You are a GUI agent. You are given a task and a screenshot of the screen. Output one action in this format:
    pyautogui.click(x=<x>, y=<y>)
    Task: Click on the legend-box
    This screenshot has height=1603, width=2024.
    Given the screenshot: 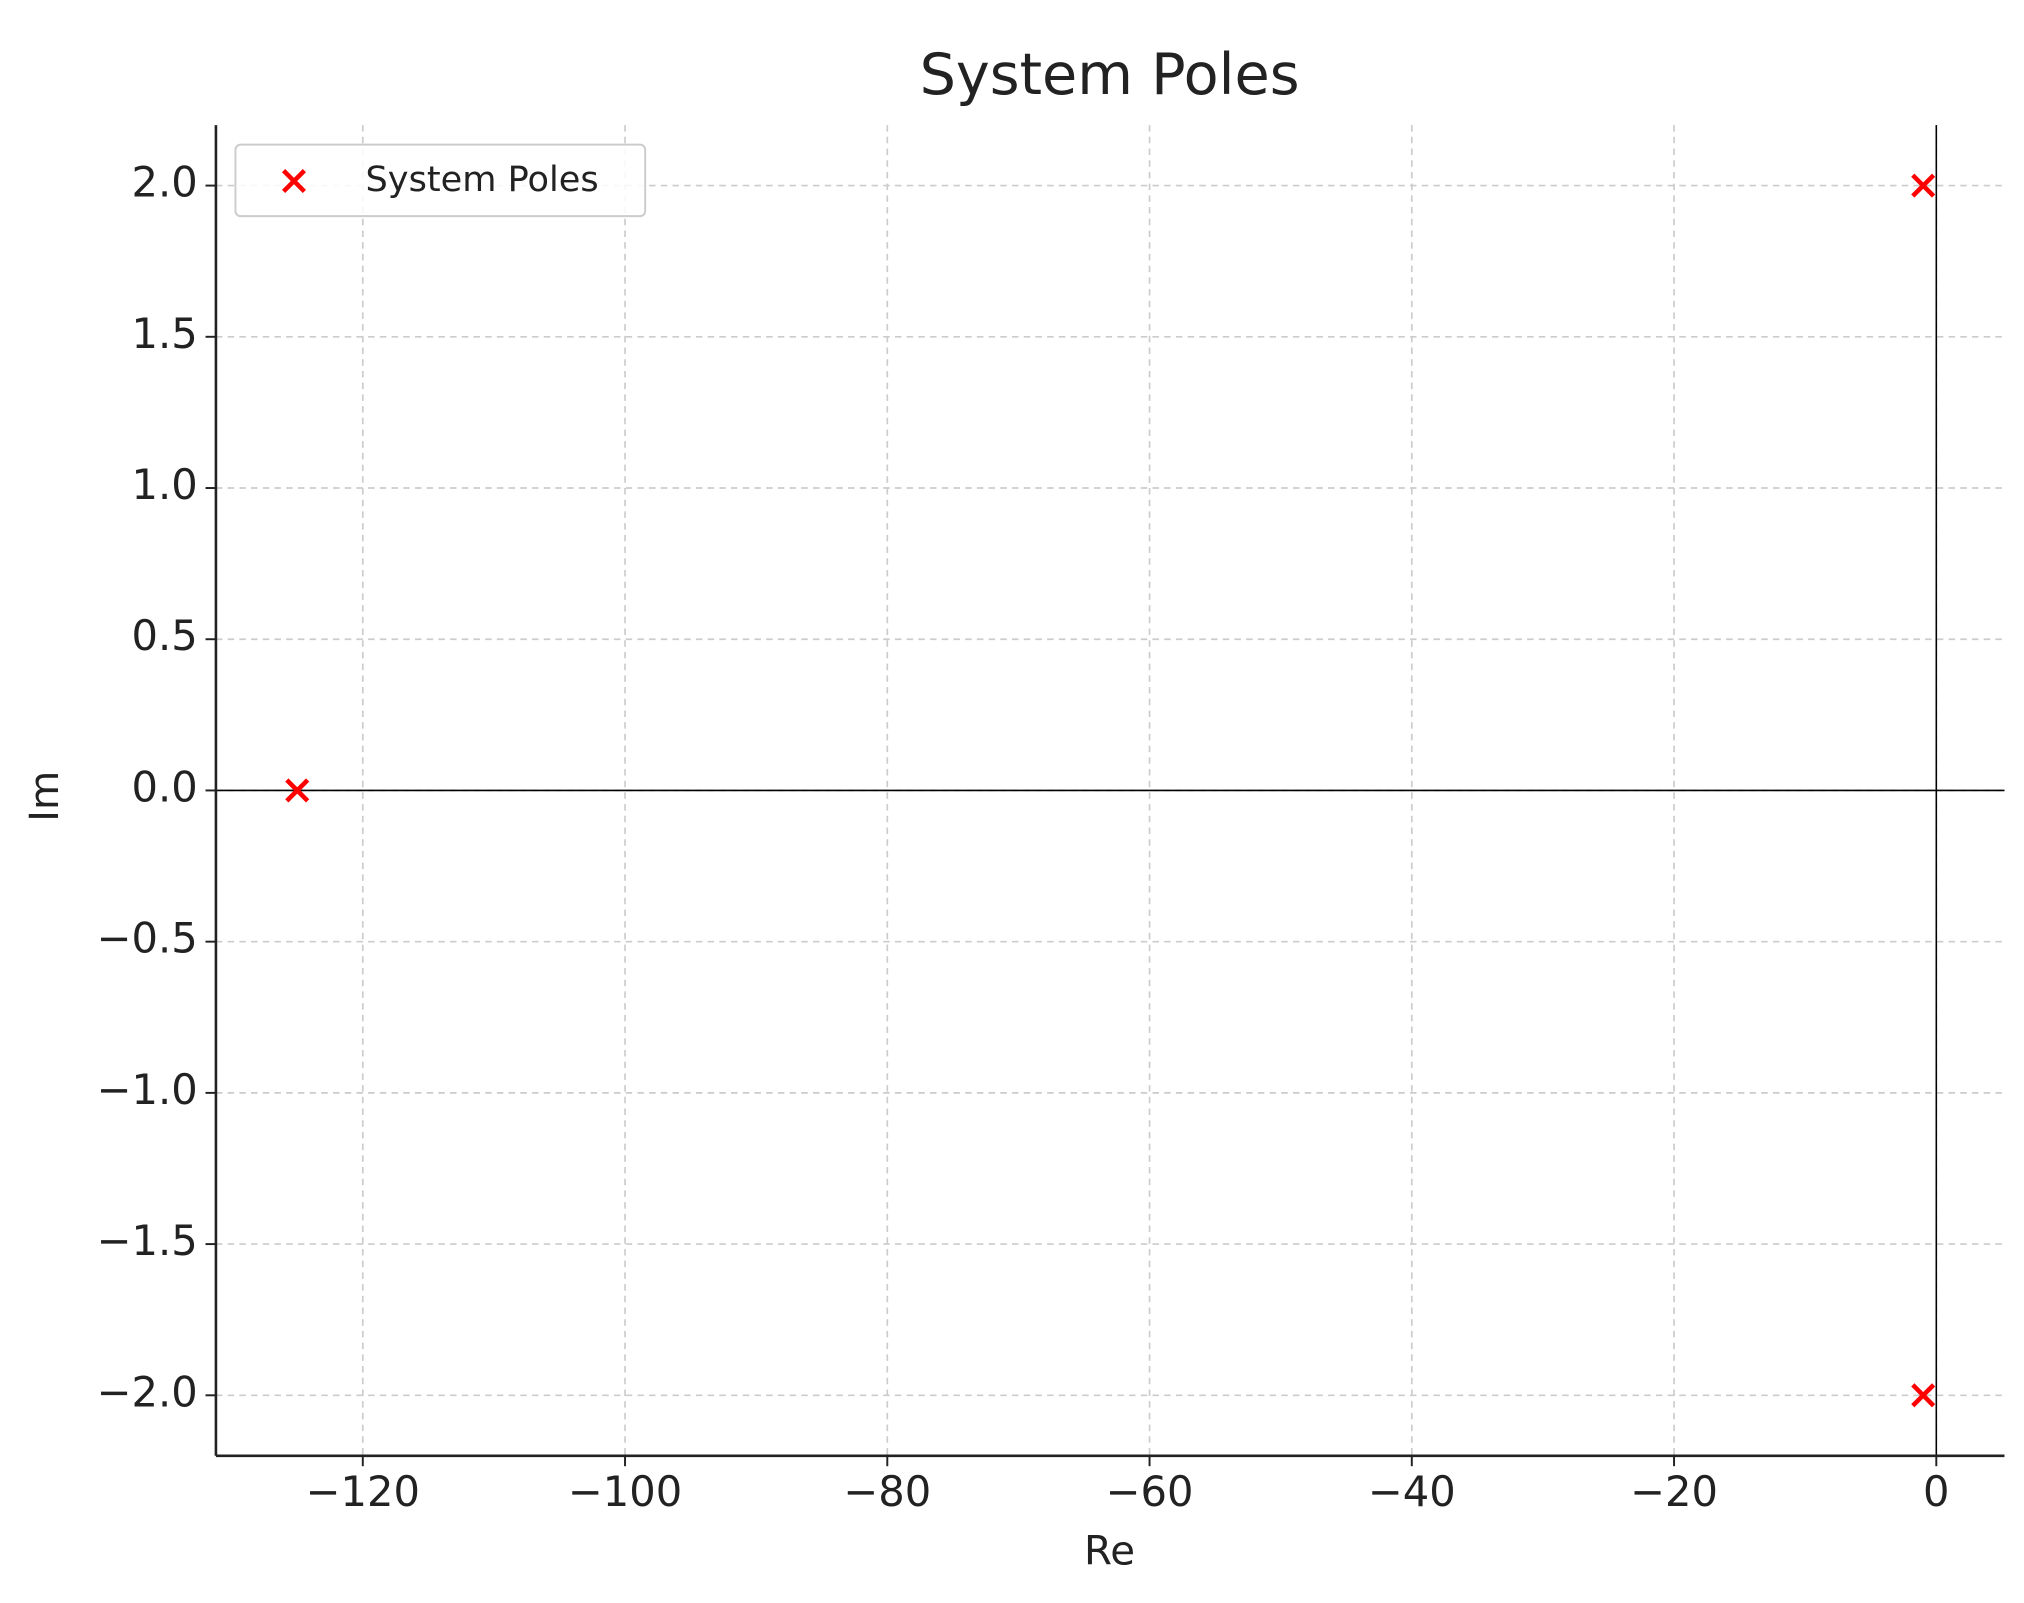 What is the action you would take?
    pyautogui.click(x=440, y=180)
    